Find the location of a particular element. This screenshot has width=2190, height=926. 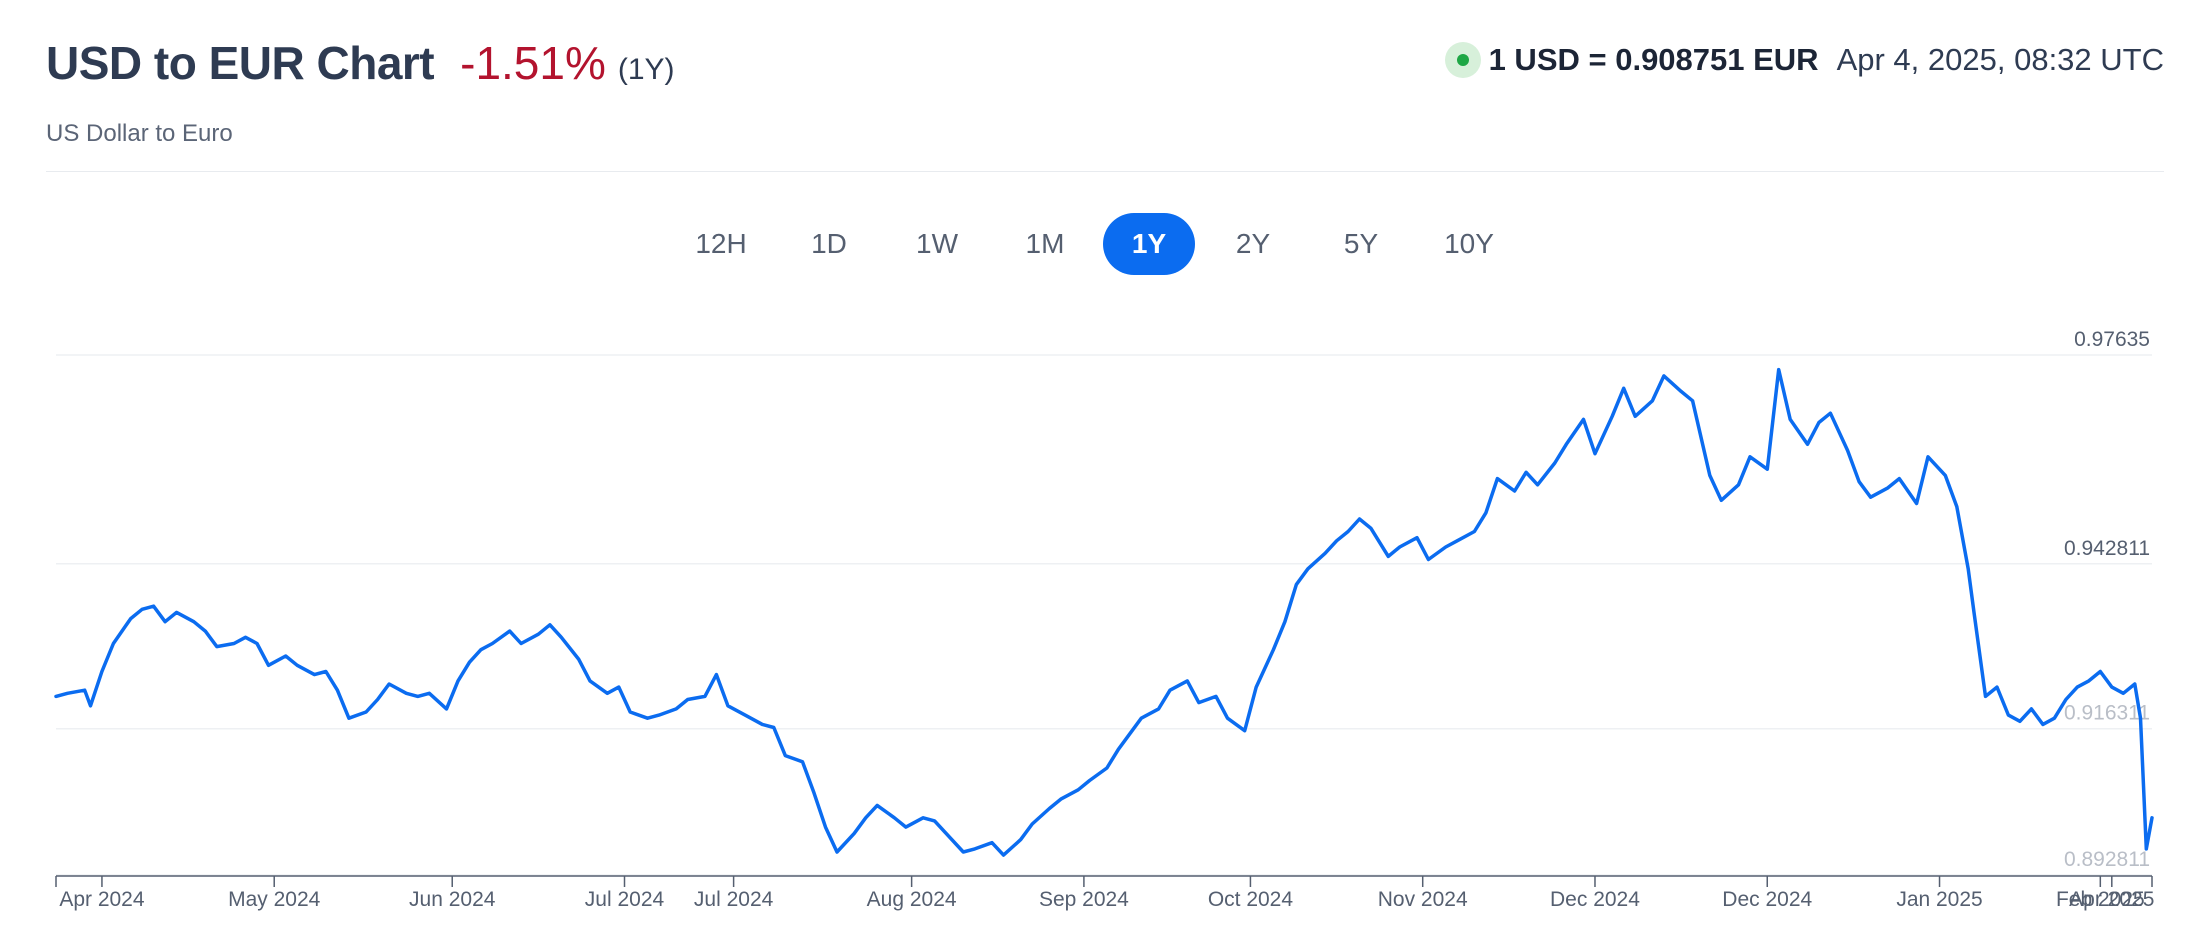

period-tag: (1Y) is located at coordinates (646, 69).